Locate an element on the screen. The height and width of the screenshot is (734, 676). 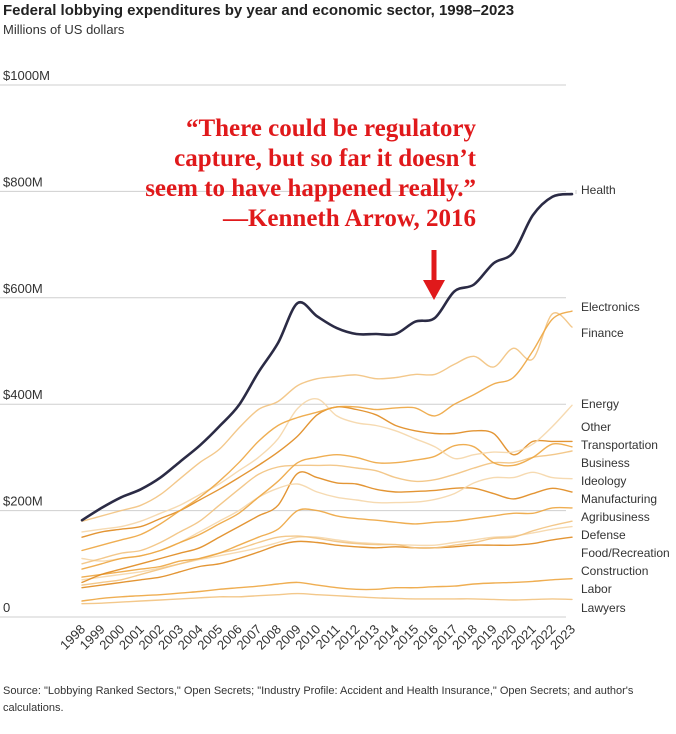
quote-line: seem to have happened really.” is located at coordinates (310, 188).